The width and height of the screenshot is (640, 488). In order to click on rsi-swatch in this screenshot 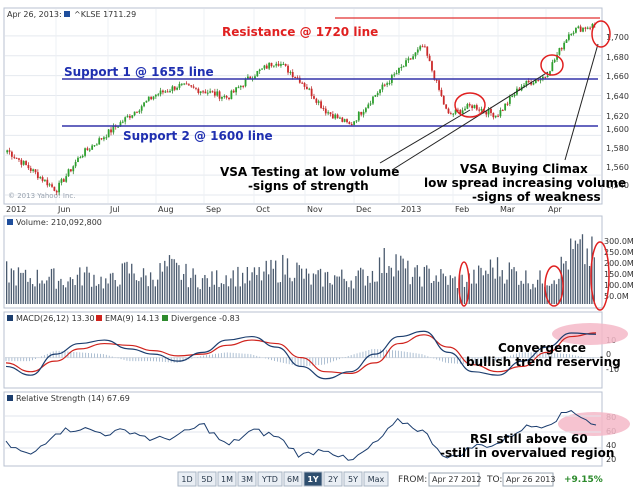, I will do `click(10, 398)`.